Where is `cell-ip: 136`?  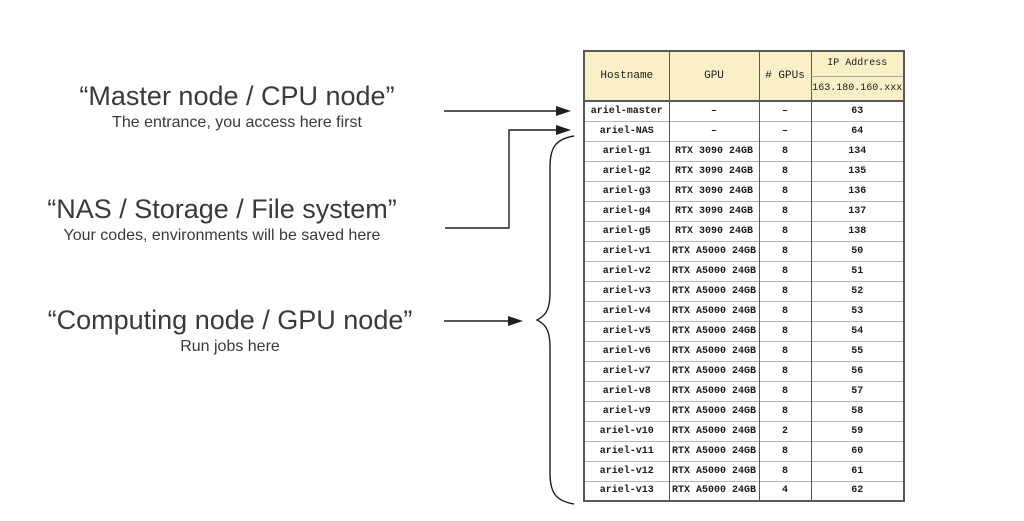
cell-ip: 136 is located at coordinates (857, 190).